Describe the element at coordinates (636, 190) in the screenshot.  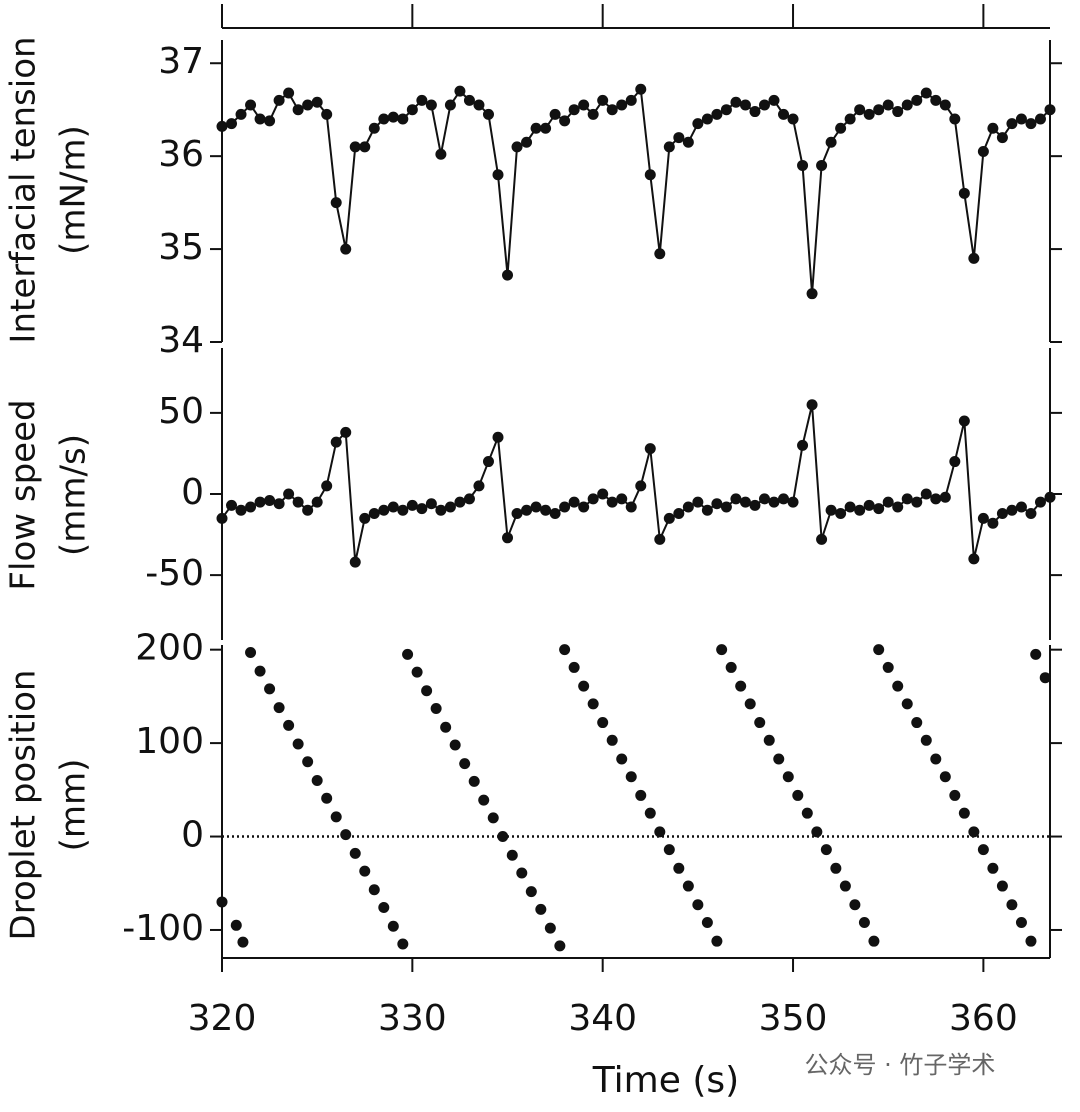
I see `series-line` at that location.